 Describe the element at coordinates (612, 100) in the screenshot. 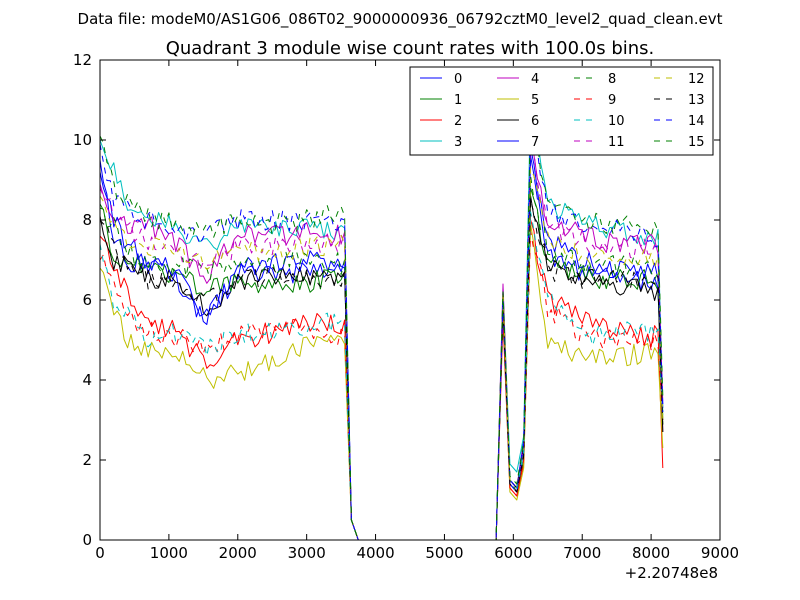

I see `legend-label-9: 9` at that location.